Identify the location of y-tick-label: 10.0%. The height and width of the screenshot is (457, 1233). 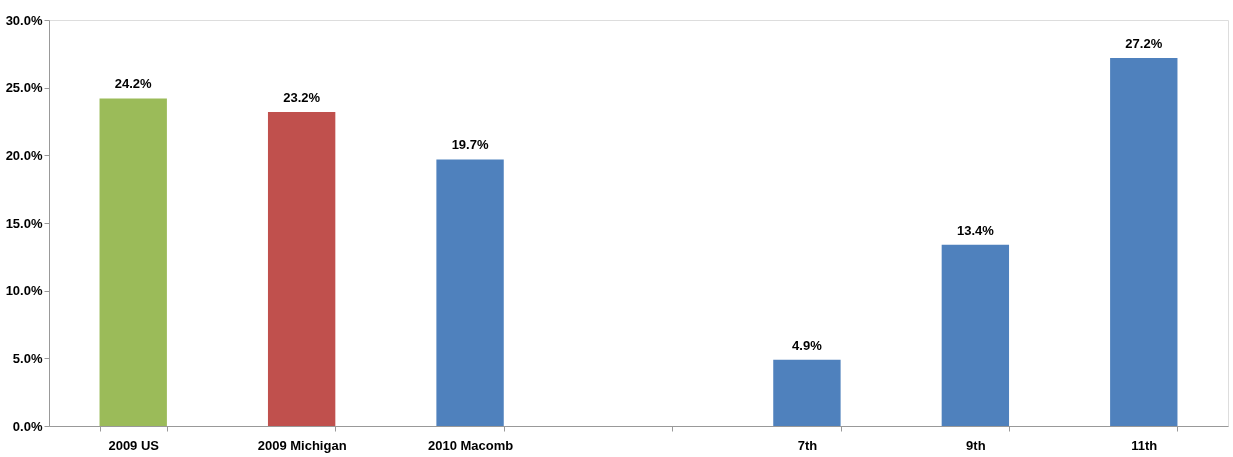
(24, 291).